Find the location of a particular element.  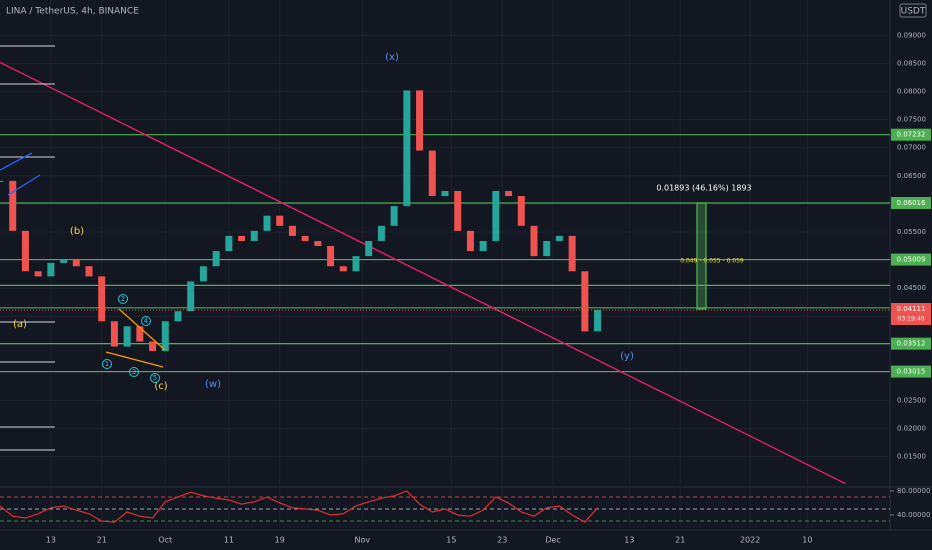

level-label: 0.07232 is located at coordinates (911, 135).